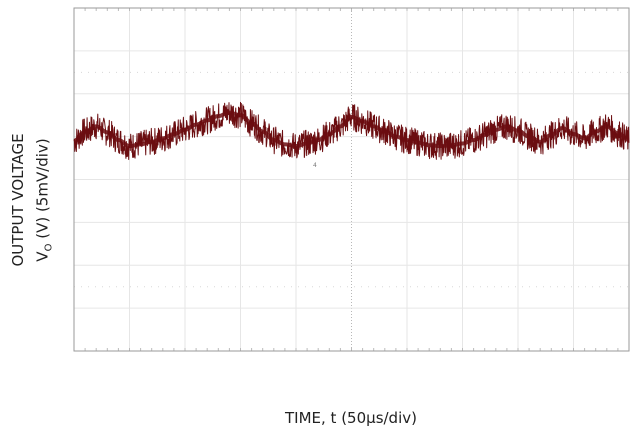 This screenshot has width=631, height=430. I want to click on y-axis-label-line1: OUTPUT VOLTAGE, so click(18, 200).